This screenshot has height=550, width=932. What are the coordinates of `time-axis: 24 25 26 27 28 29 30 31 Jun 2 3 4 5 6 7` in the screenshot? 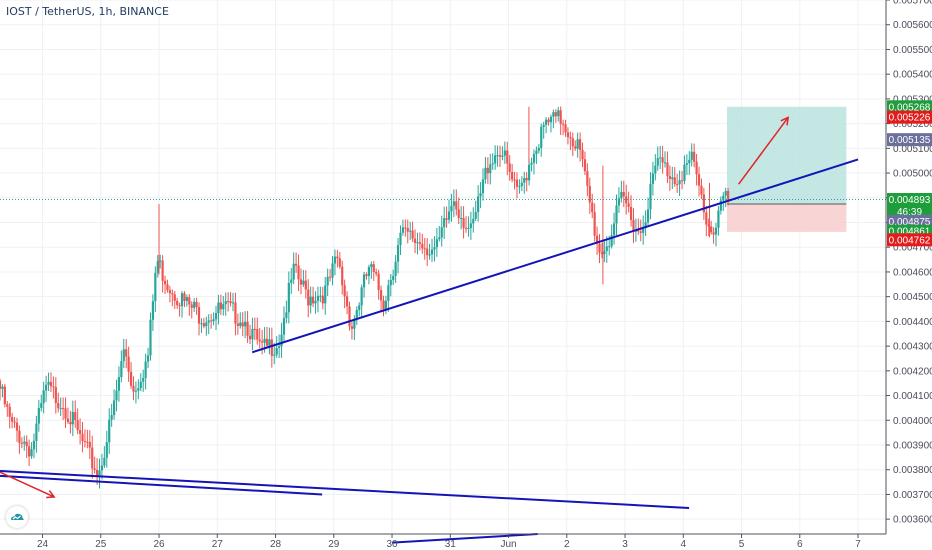 It's located at (443, 541).